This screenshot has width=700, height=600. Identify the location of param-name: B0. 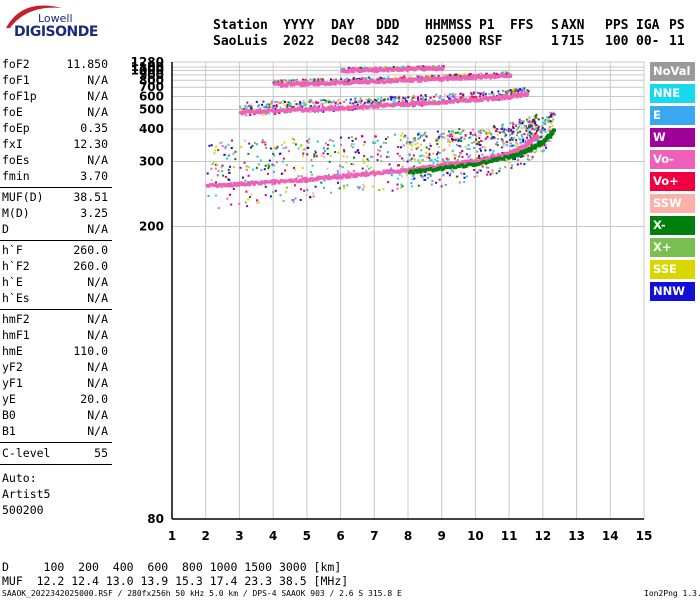
(9, 415).